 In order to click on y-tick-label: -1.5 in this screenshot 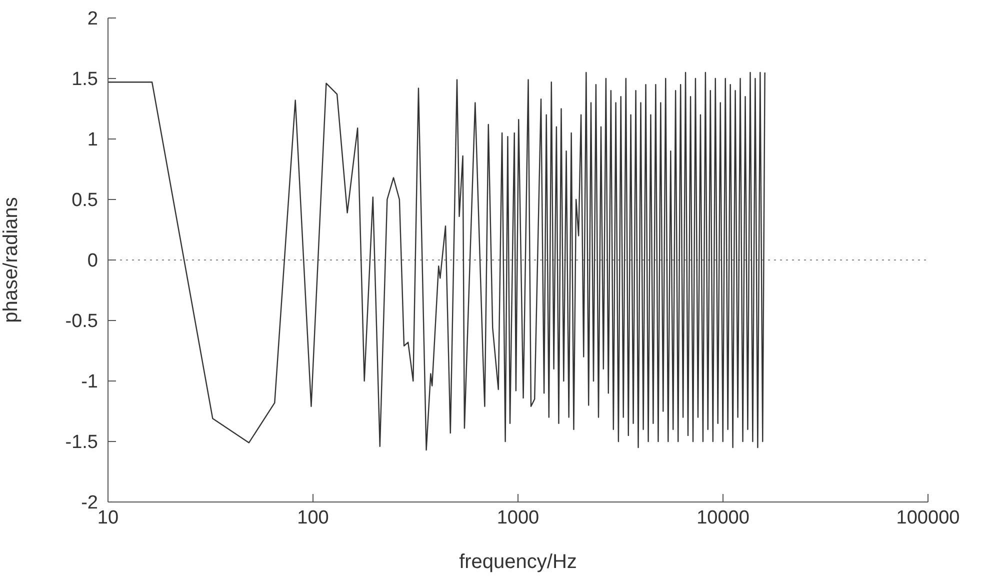, I will do `click(81, 443)`.